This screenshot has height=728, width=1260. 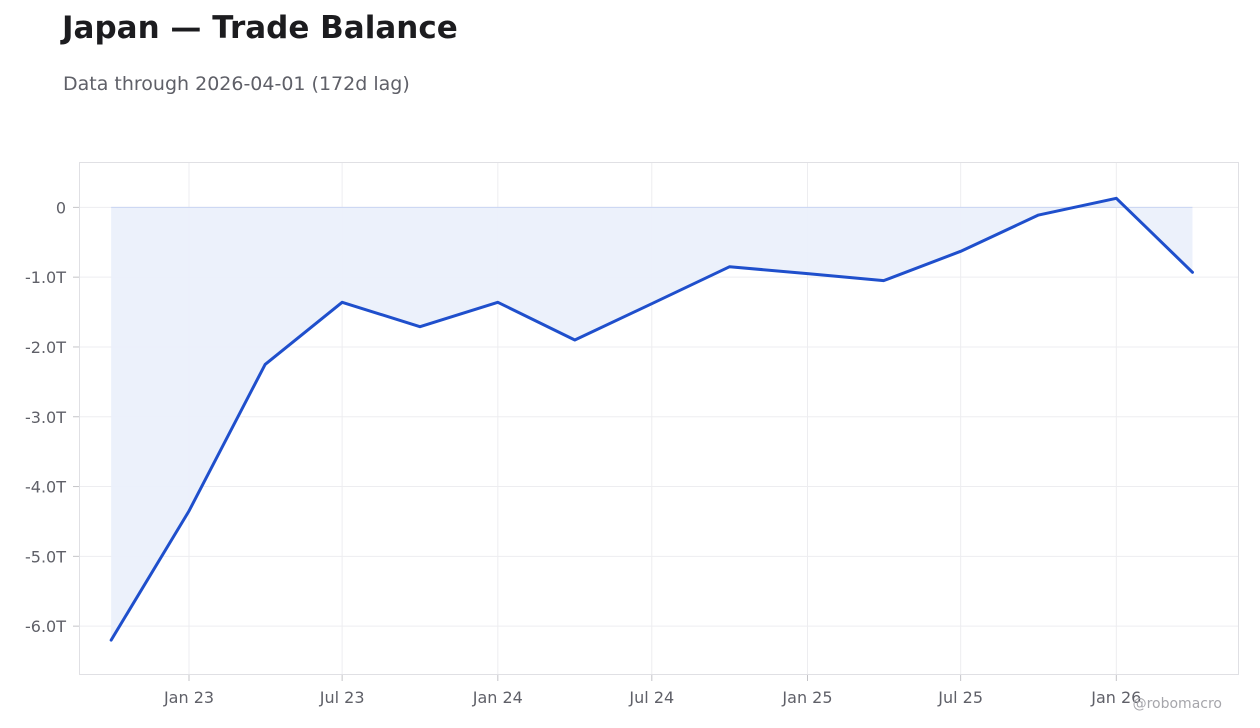 What do you see at coordinates (806, 697) in the screenshot?
I see `x-tick-label: Jan 25` at bounding box center [806, 697].